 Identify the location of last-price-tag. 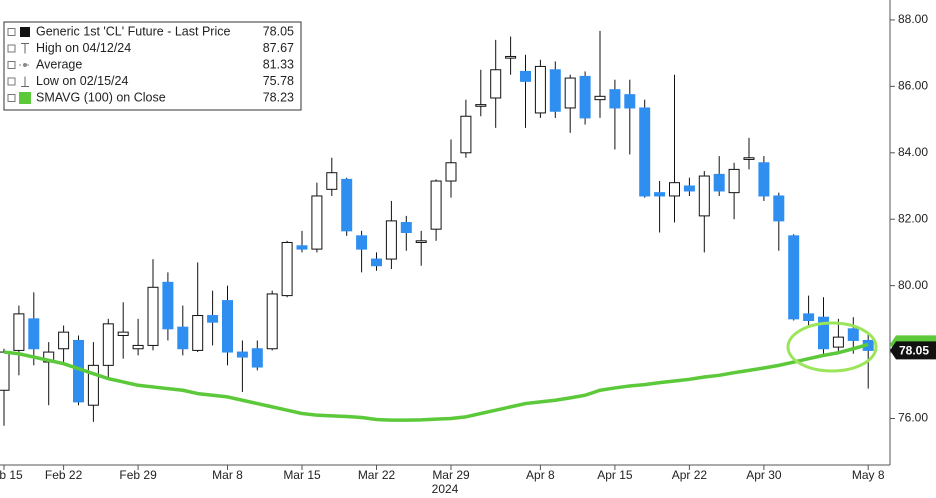
(913, 350).